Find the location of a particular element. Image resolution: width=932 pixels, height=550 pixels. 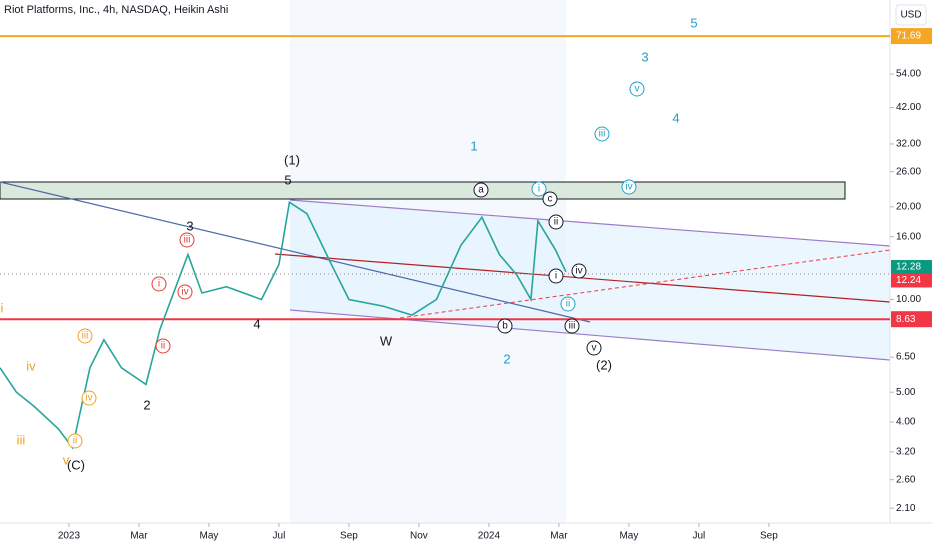

y-tick-label: 2.60 is located at coordinates (906, 479).